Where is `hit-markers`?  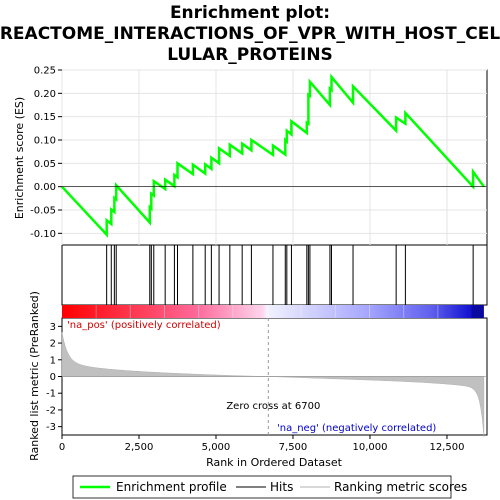 hit-markers is located at coordinates (290, 275).